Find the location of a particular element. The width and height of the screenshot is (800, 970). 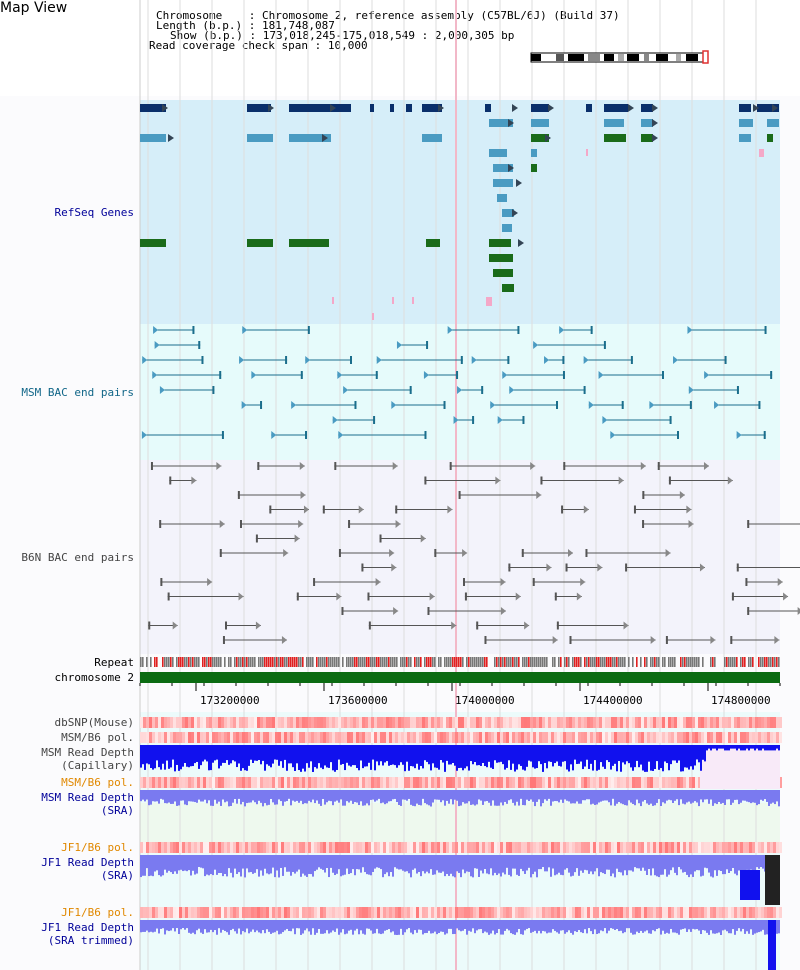

track-label-repeat: Repeat is located at coordinates (114, 662).